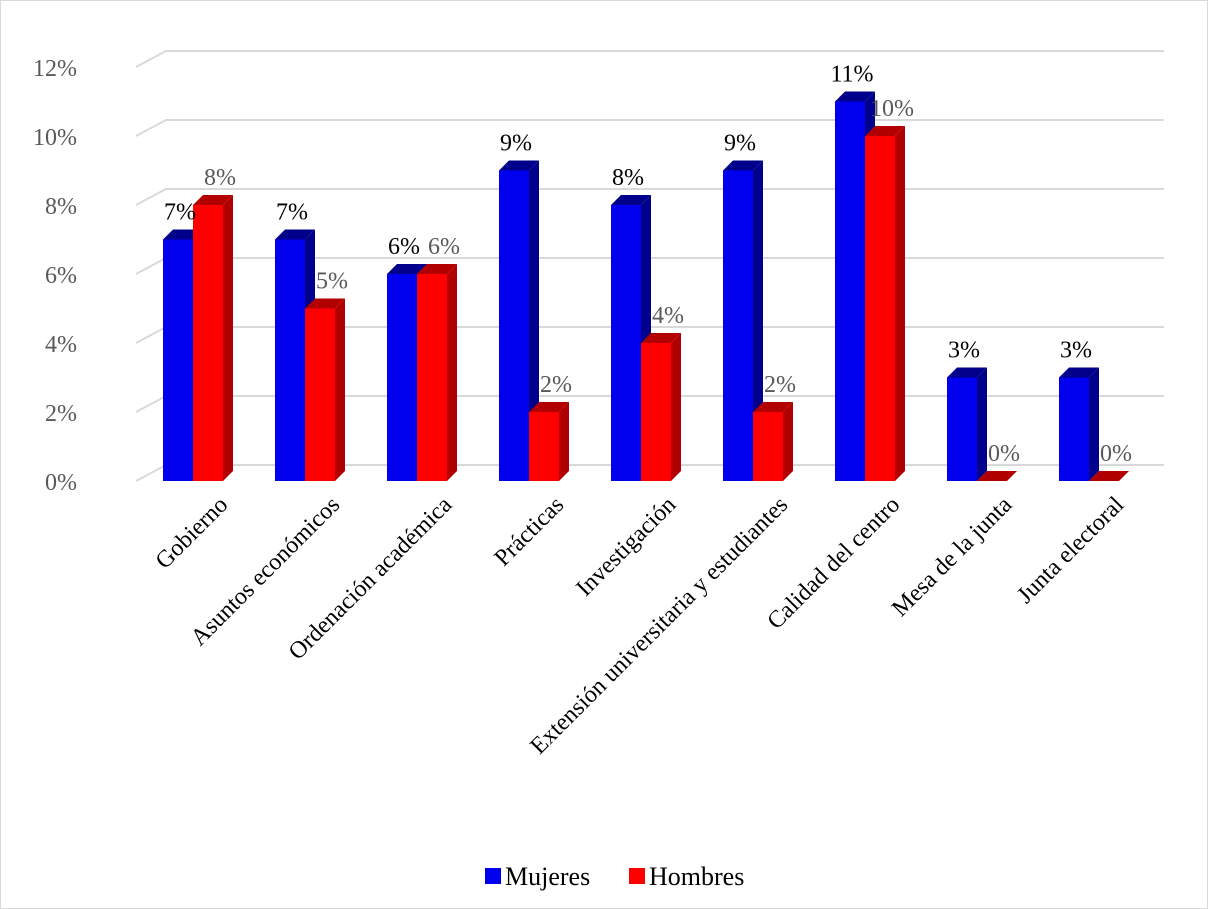 The height and width of the screenshot is (909, 1208). Describe the element at coordinates (192, 533) in the screenshot. I see `x-tick-label: Gobierno` at that location.